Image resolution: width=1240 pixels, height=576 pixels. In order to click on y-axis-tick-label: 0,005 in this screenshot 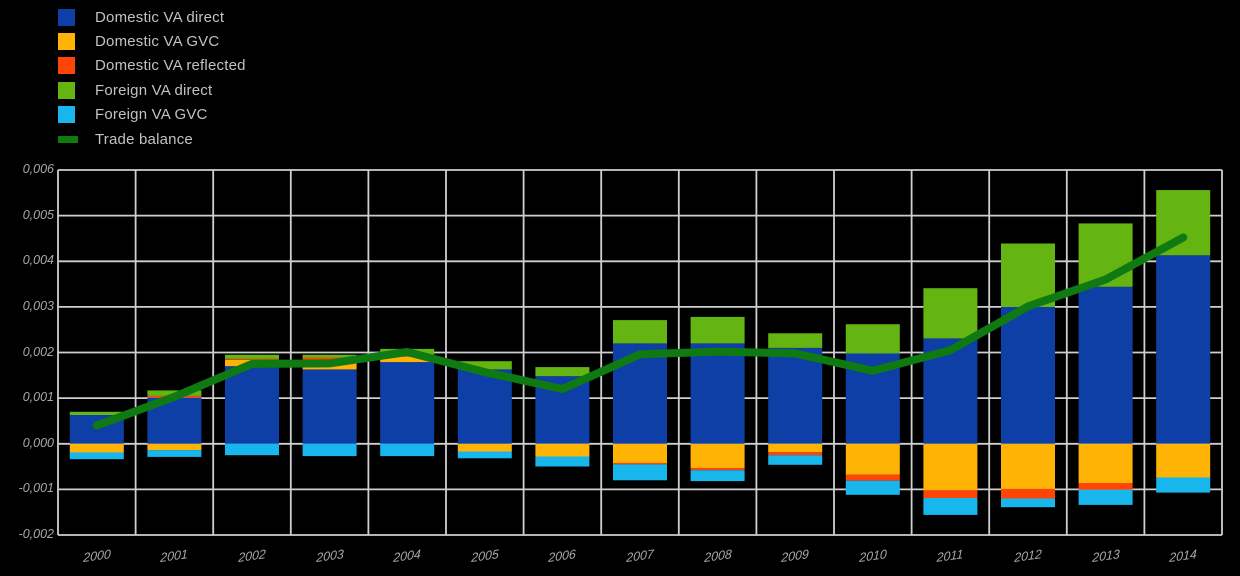, I will do `click(38, 214)`.